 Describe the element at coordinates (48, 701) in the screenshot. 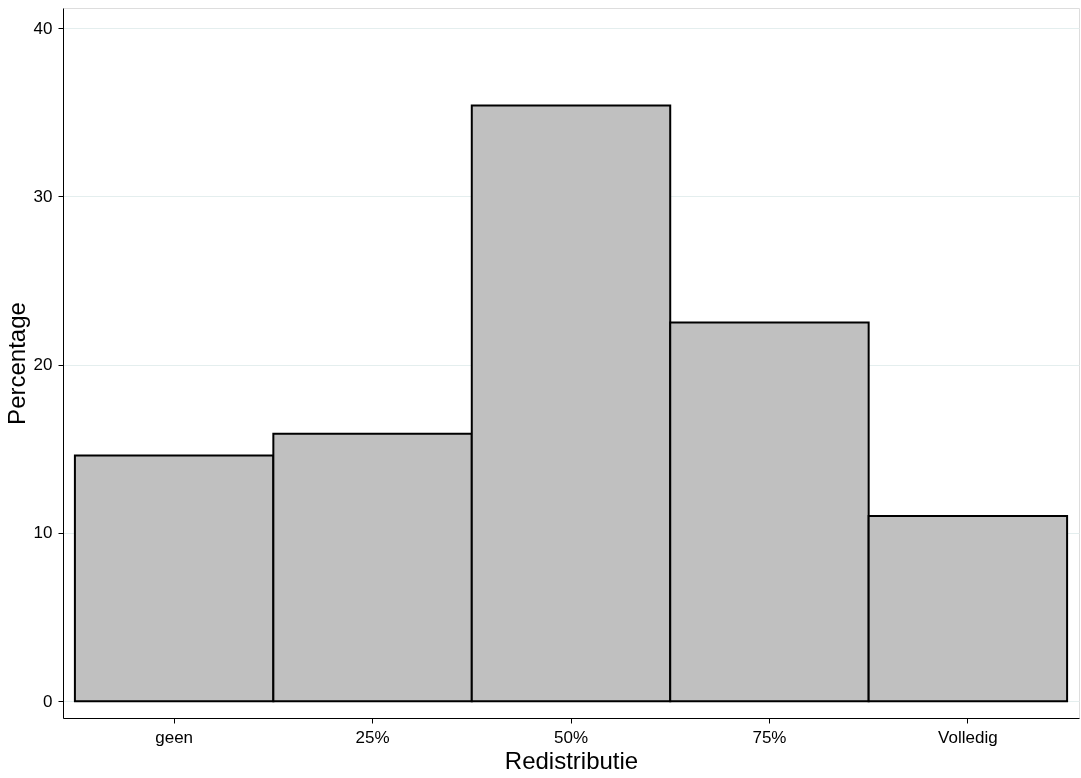

I see `y-tick-label: 0` at that location.